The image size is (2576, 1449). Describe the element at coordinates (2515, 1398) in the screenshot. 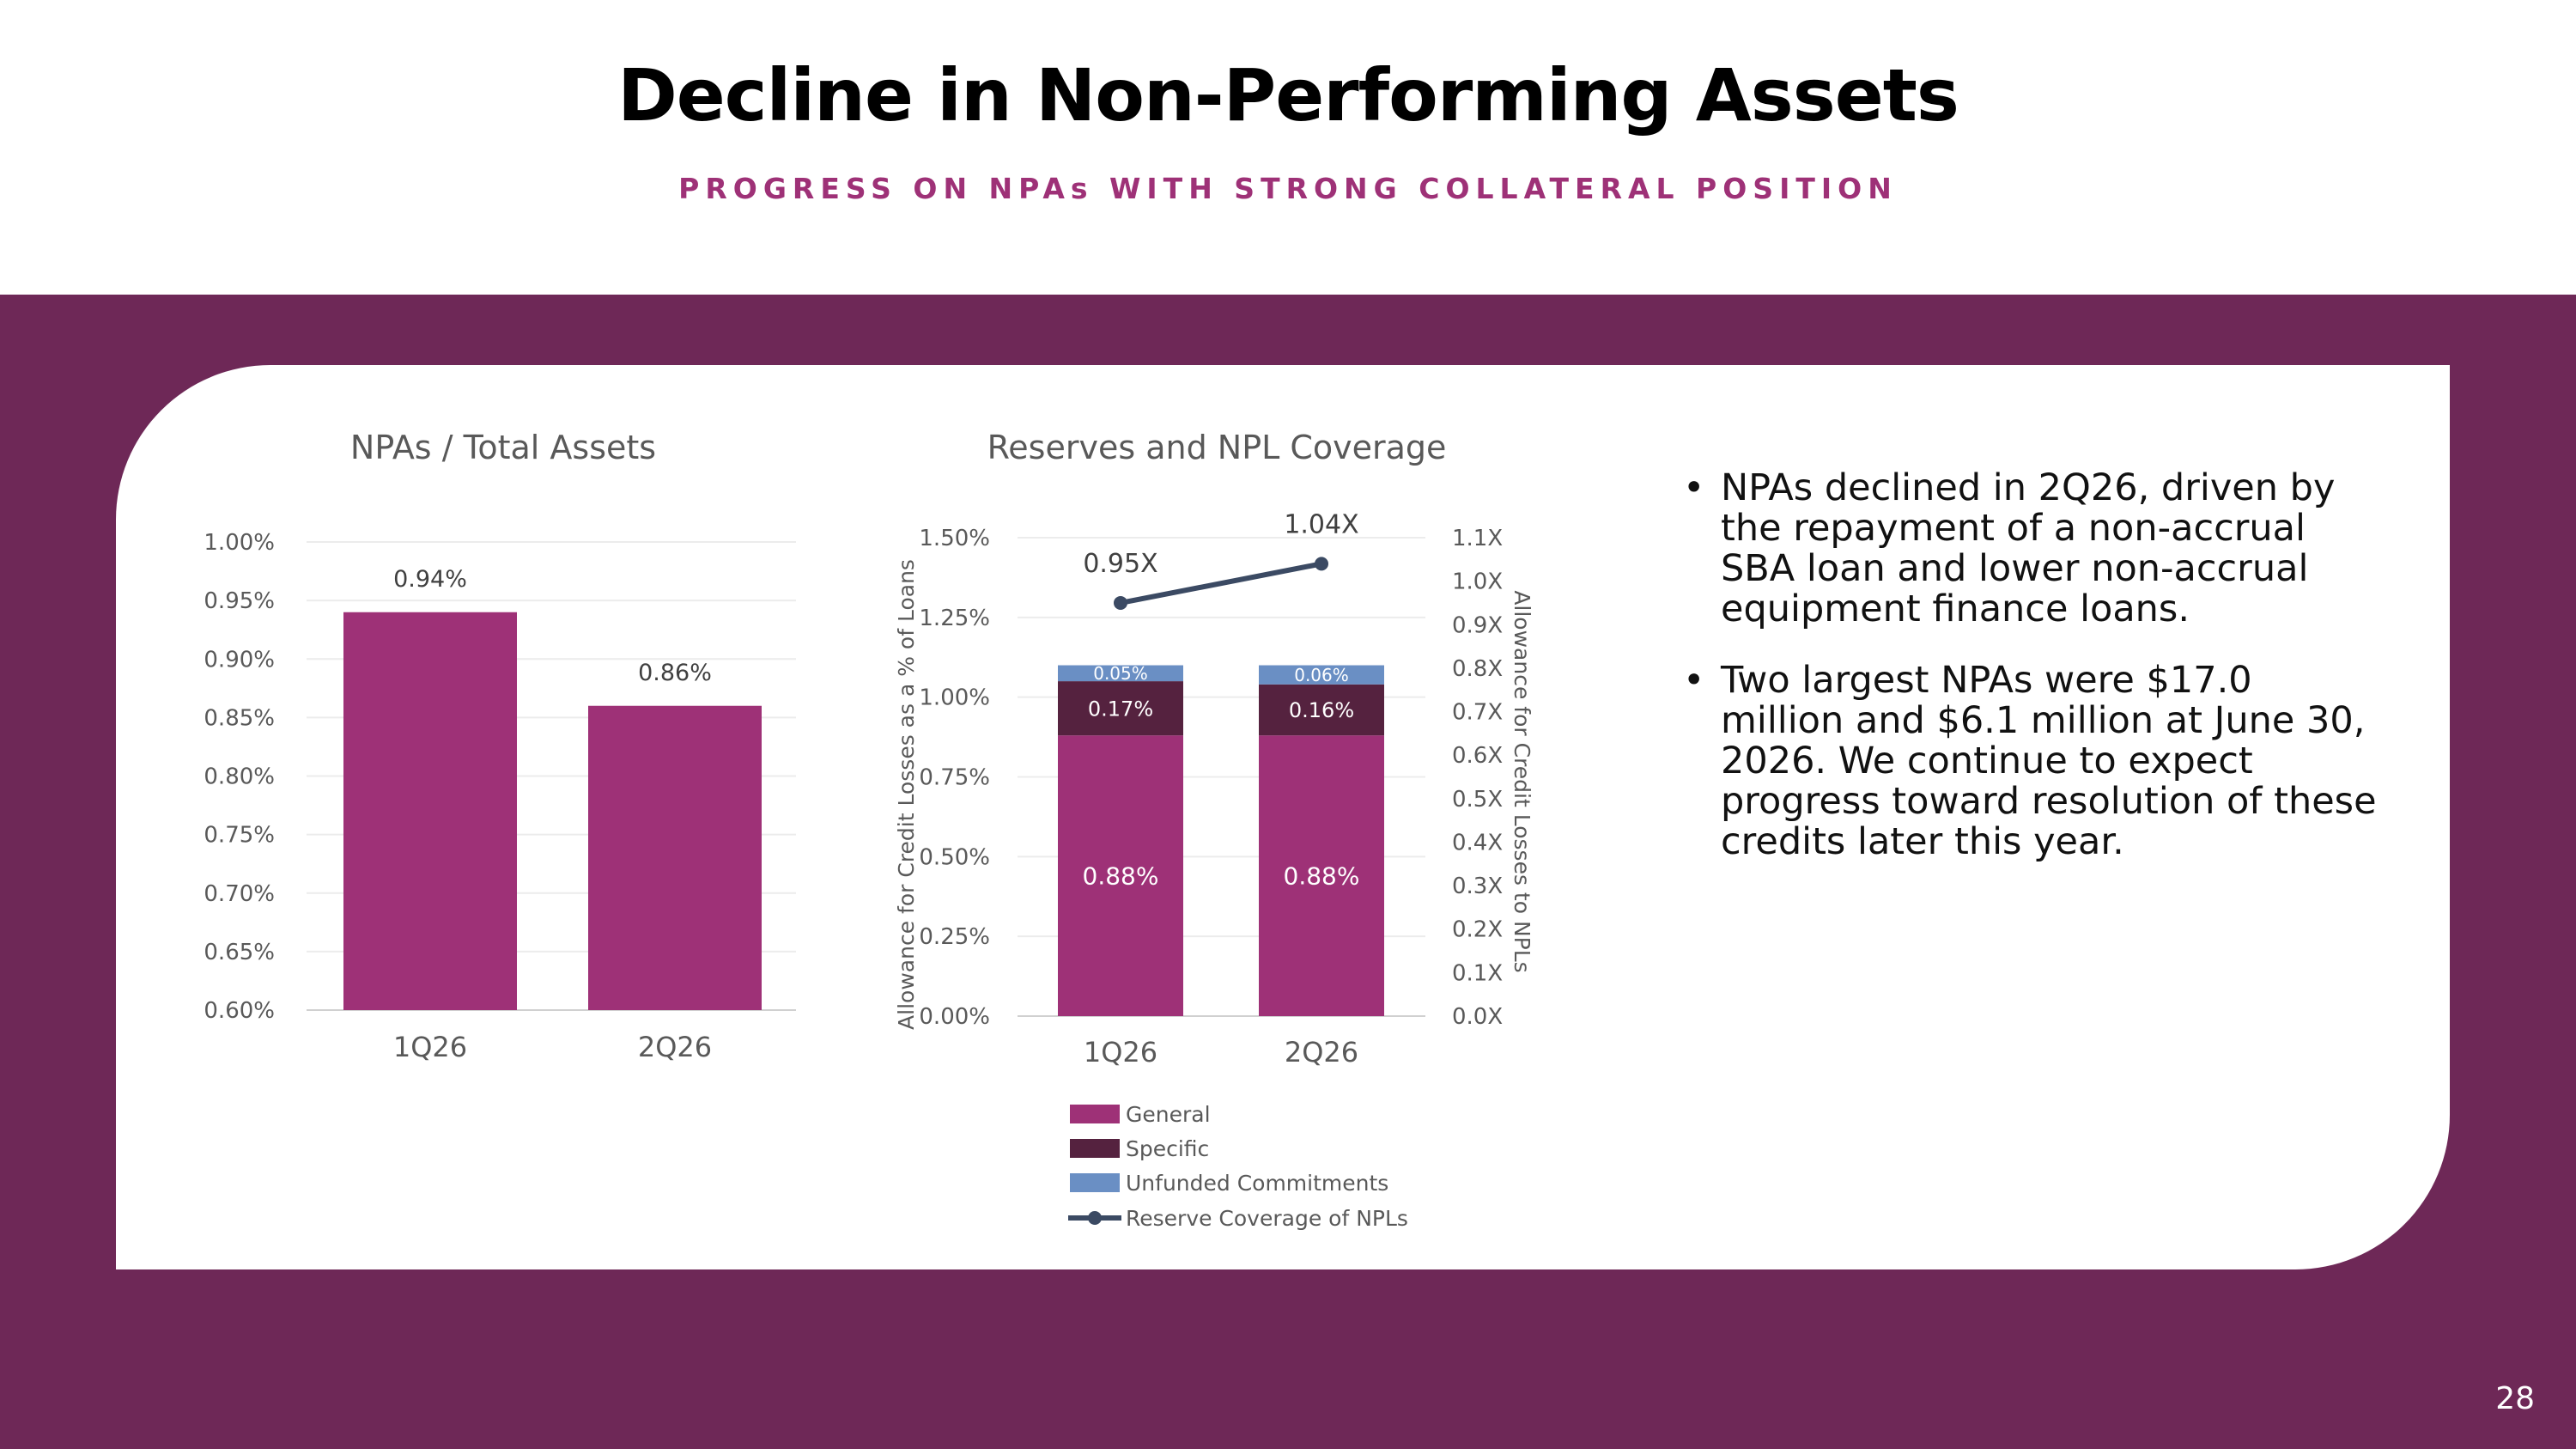

I see `page-number: 28` at that location.